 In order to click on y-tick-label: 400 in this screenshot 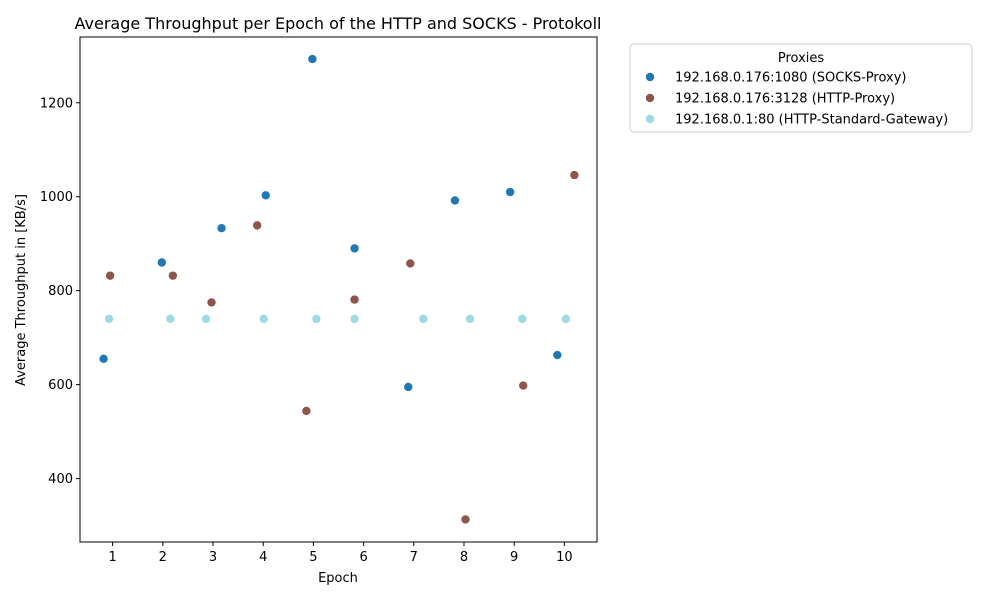, I will do `click(60, 479)`.